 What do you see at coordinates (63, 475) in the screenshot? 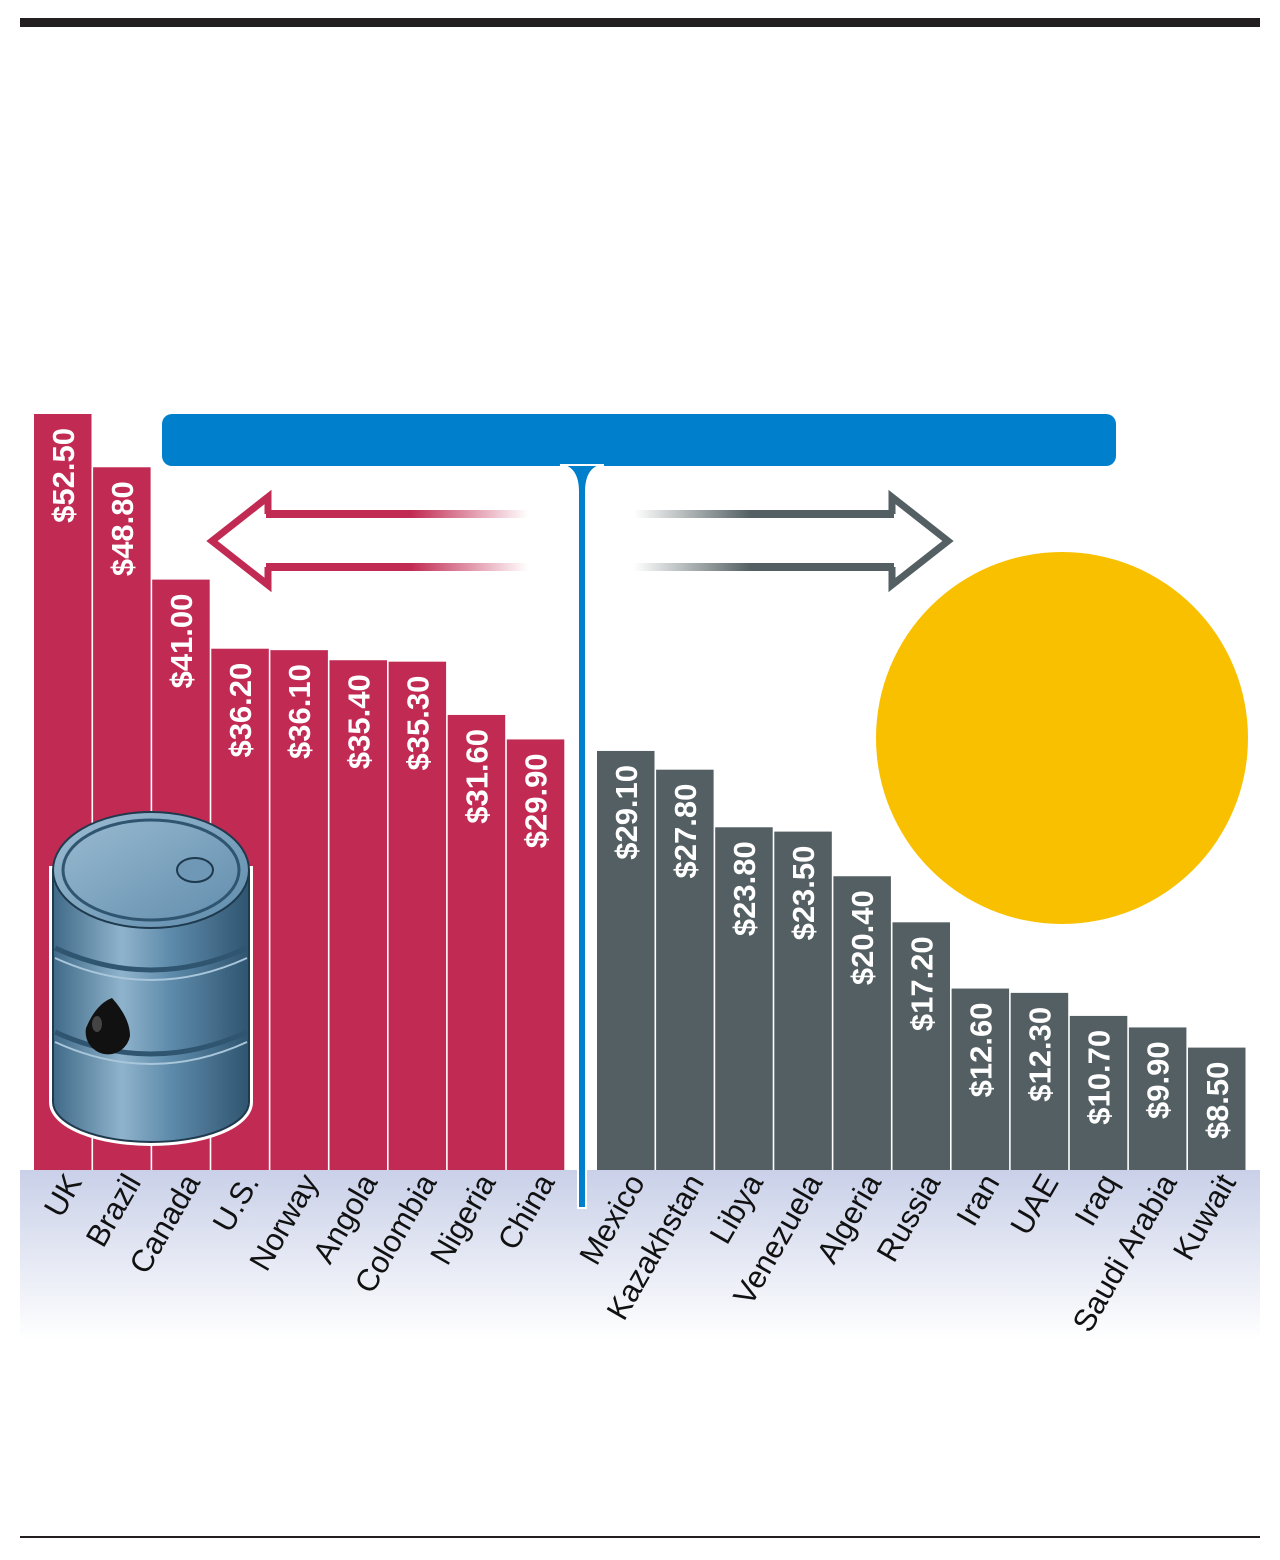
I see `value-label-uk: $52.50` at bounding box center [63, 475].